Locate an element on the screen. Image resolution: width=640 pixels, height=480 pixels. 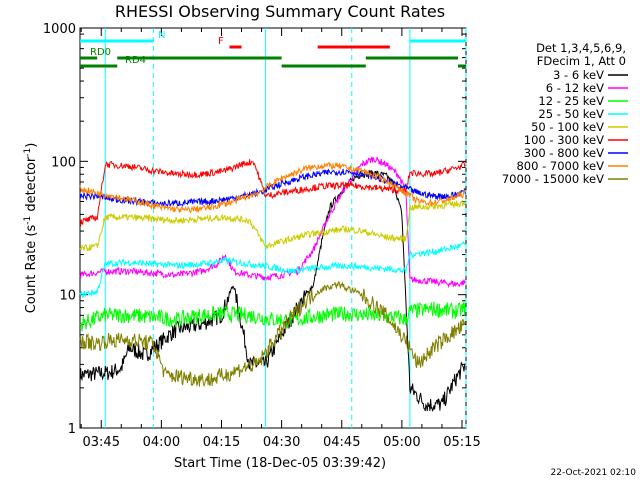
annotation-label: N is located at coordinates (161, 35).